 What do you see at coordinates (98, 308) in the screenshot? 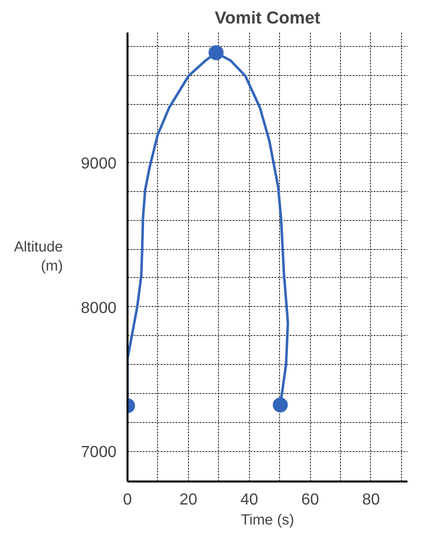
I see `y-tick-label: 8000` at bounding box center [98, 308].